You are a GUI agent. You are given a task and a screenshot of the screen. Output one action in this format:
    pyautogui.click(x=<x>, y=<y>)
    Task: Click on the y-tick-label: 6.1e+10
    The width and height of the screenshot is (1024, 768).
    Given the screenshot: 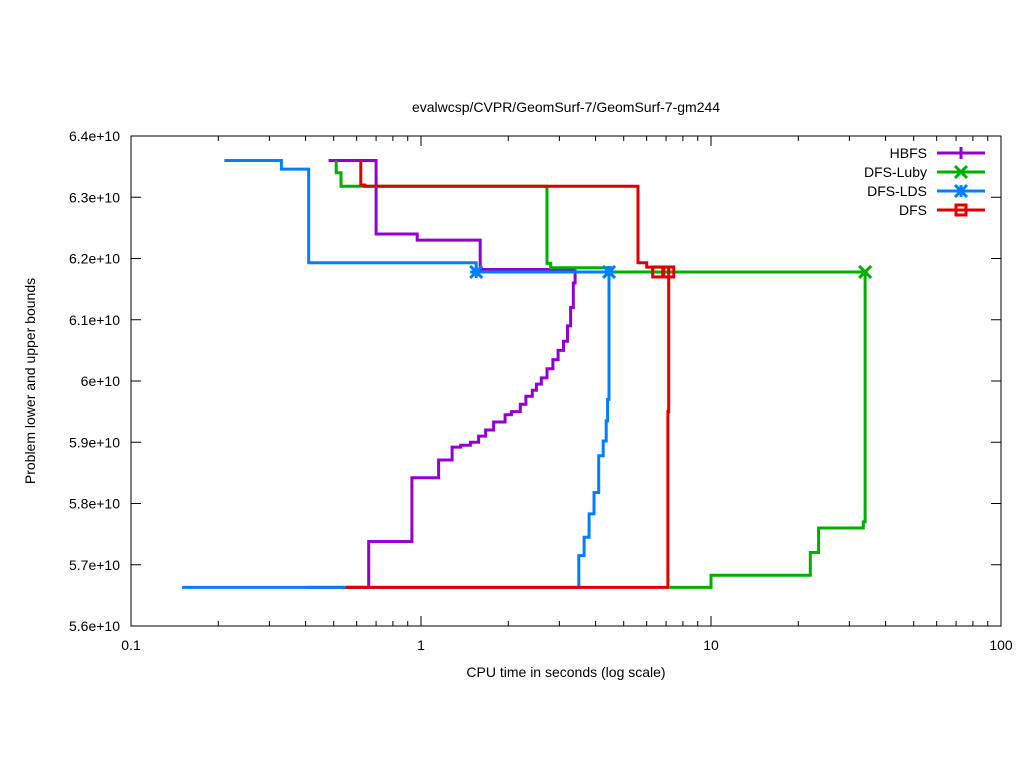 What is the action you would take?
    pyautogui.click(x=94, y=320)
    